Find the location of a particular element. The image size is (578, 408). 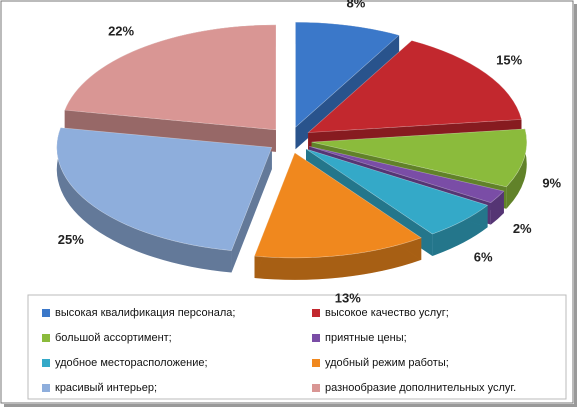

legend-label: высокое качество услуг; is located at coordinates (387, 313).